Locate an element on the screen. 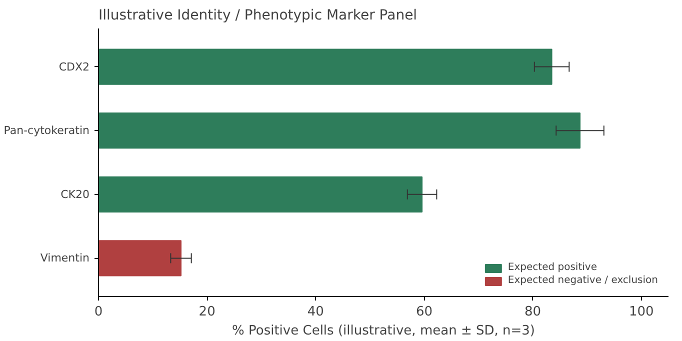  legend-label: Expected negative / exclusion is located at coordinates (583, 280).